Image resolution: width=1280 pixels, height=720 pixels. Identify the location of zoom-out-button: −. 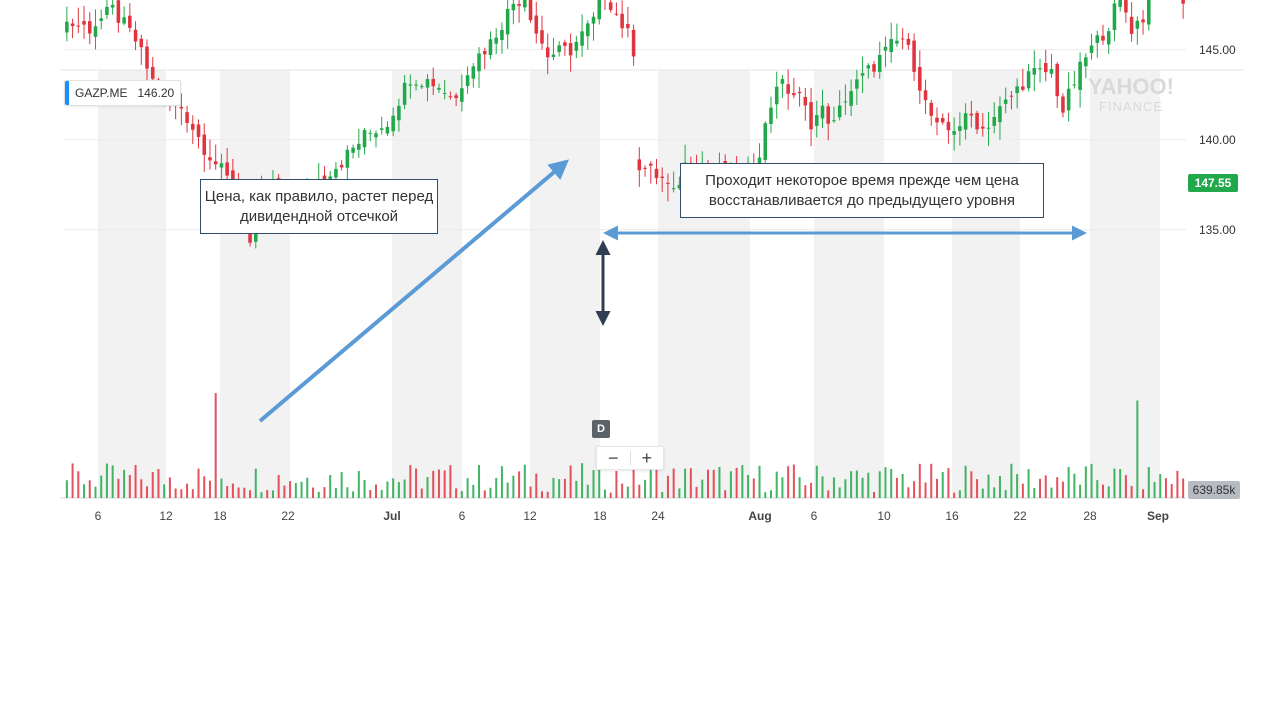
(613, 458).